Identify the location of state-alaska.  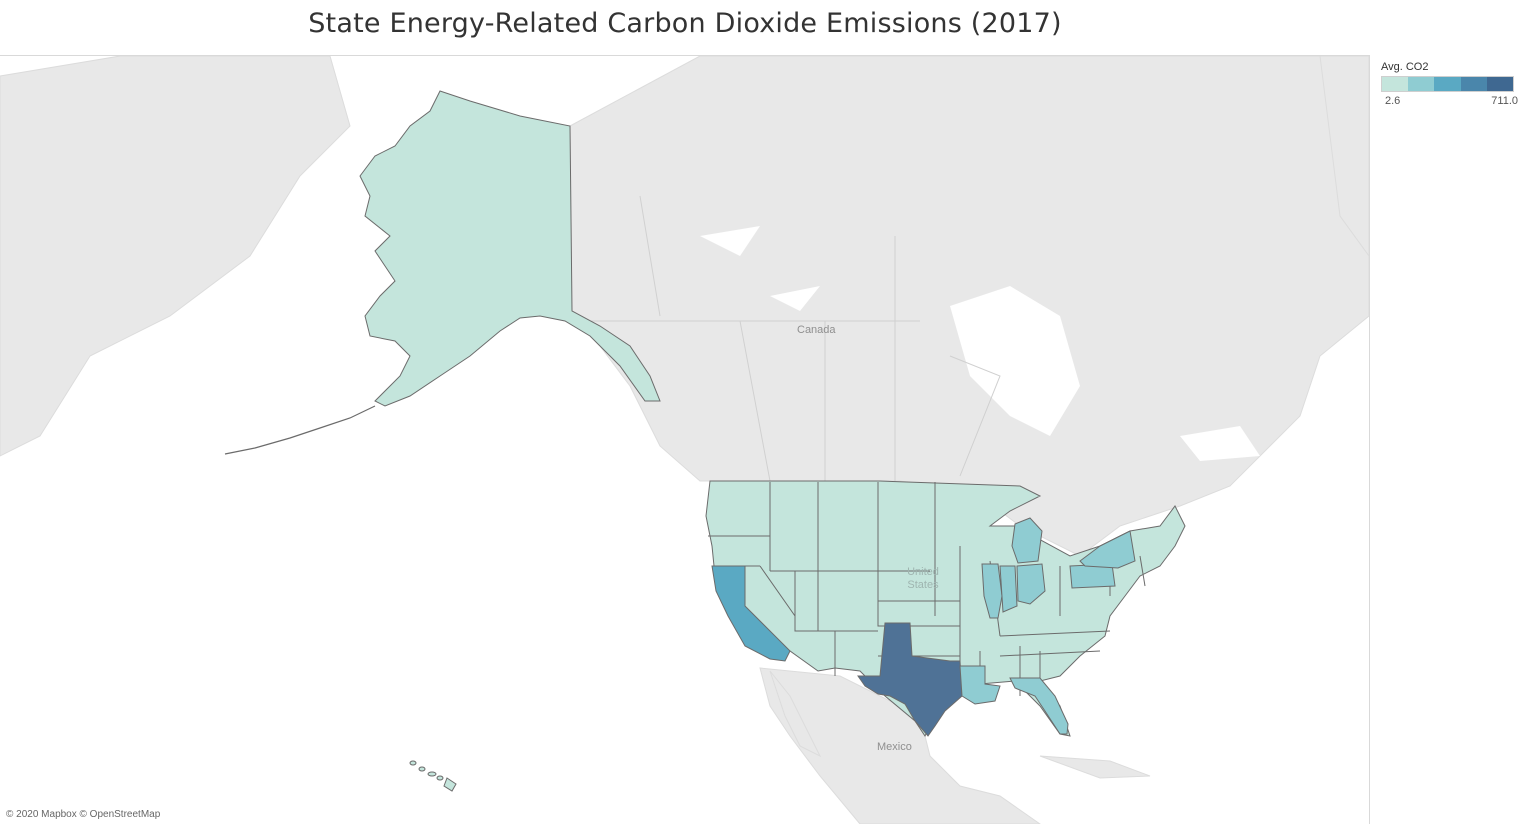
(510, 248).